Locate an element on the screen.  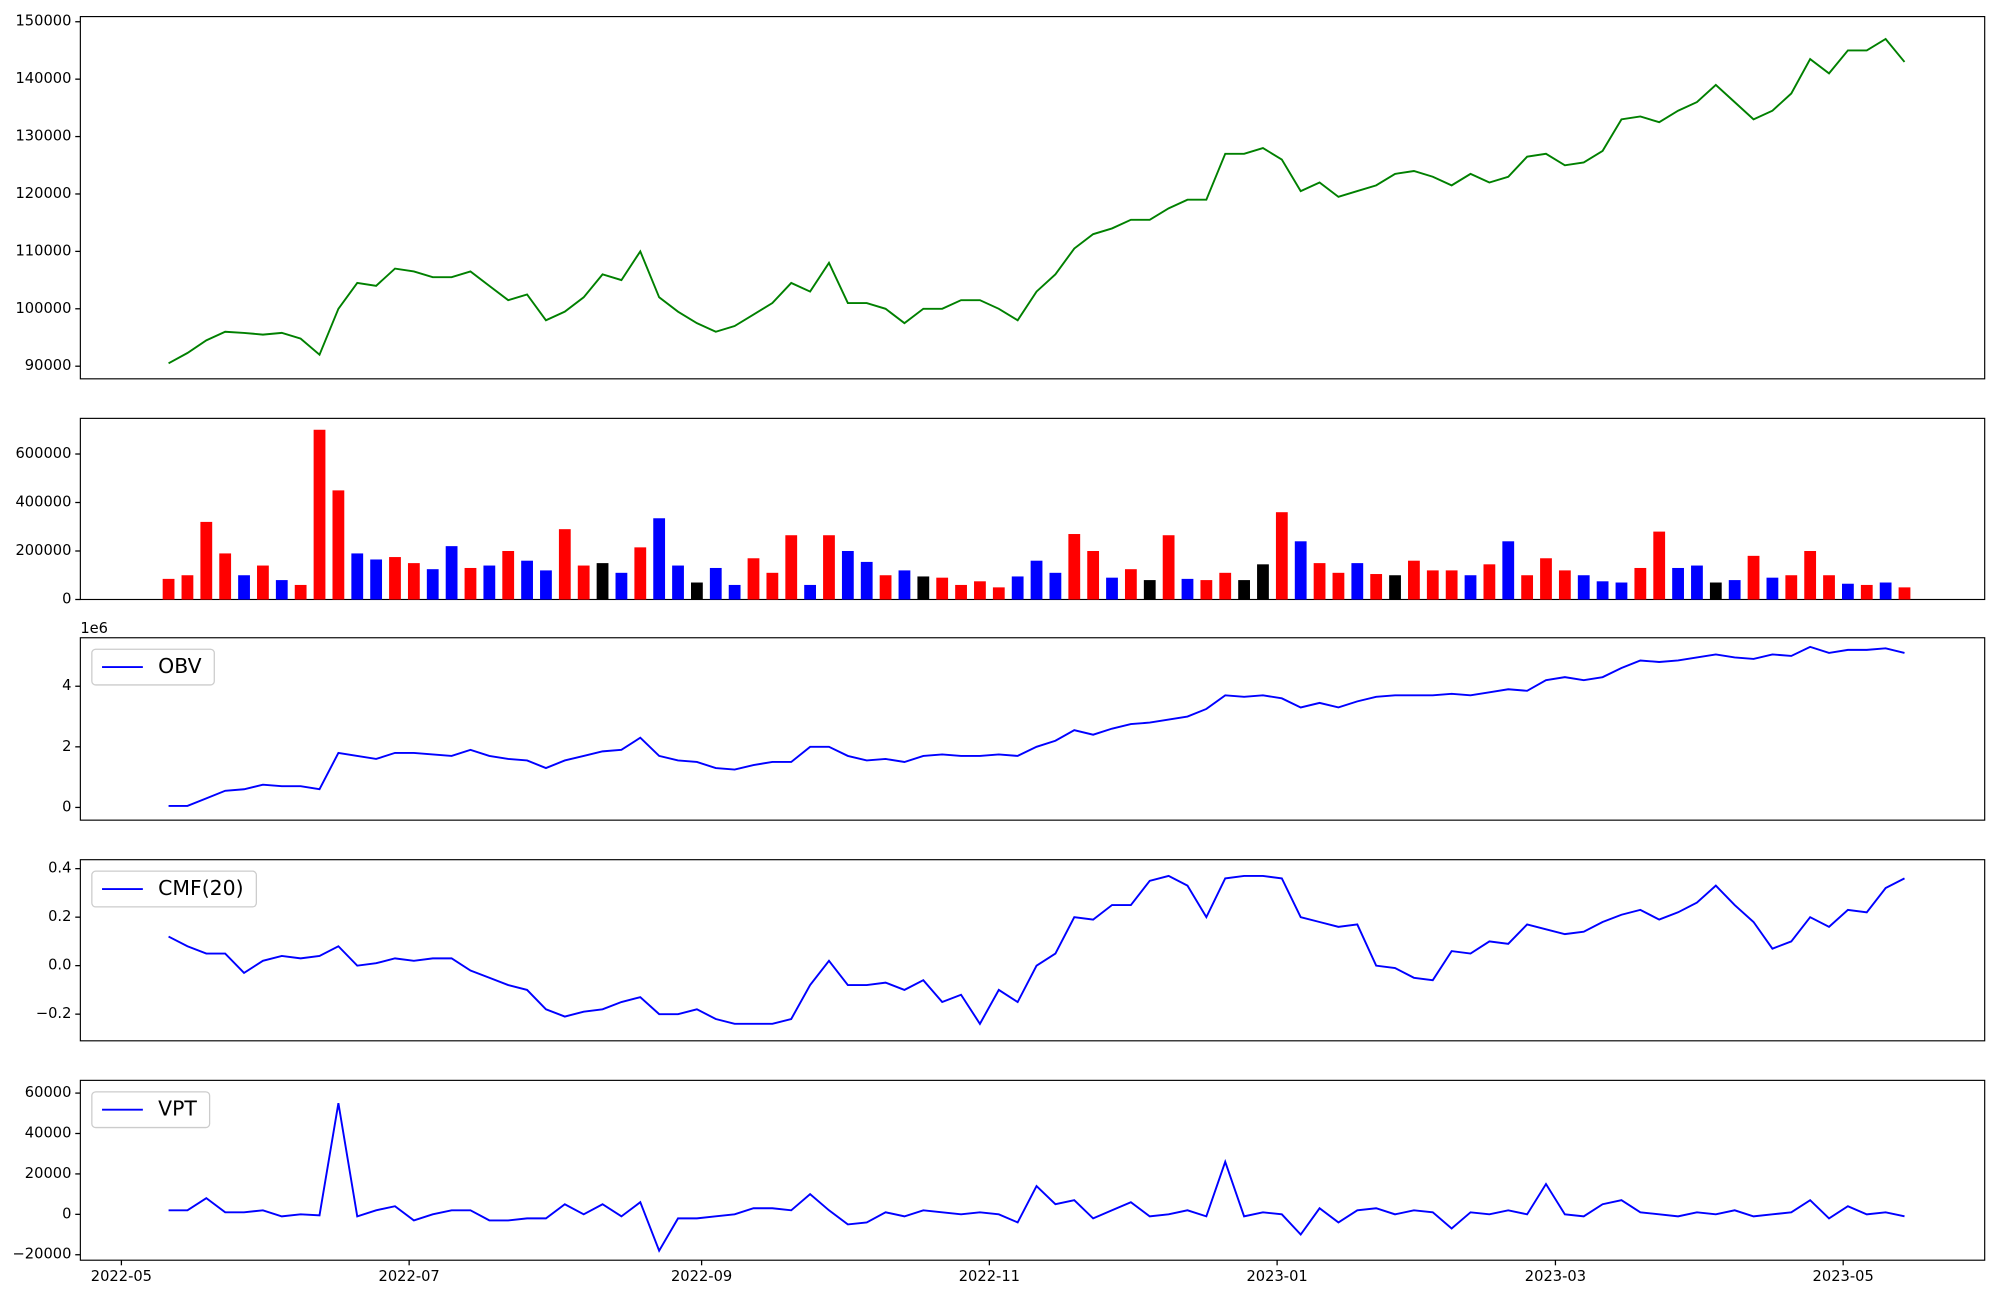
y-tick-label: 600000 is located at coordinates (43, 453).